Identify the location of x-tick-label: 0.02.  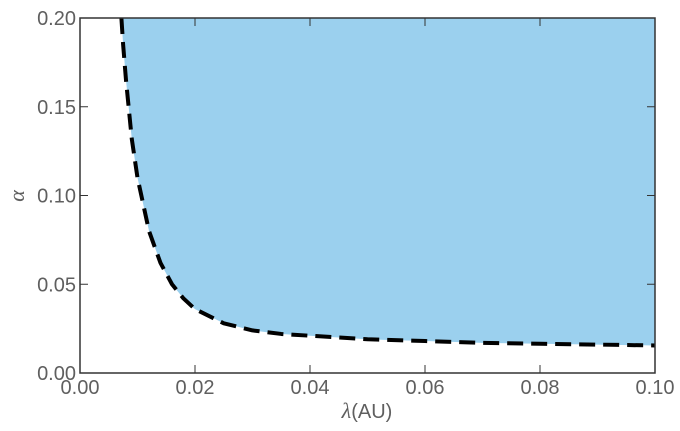
(195, 388).